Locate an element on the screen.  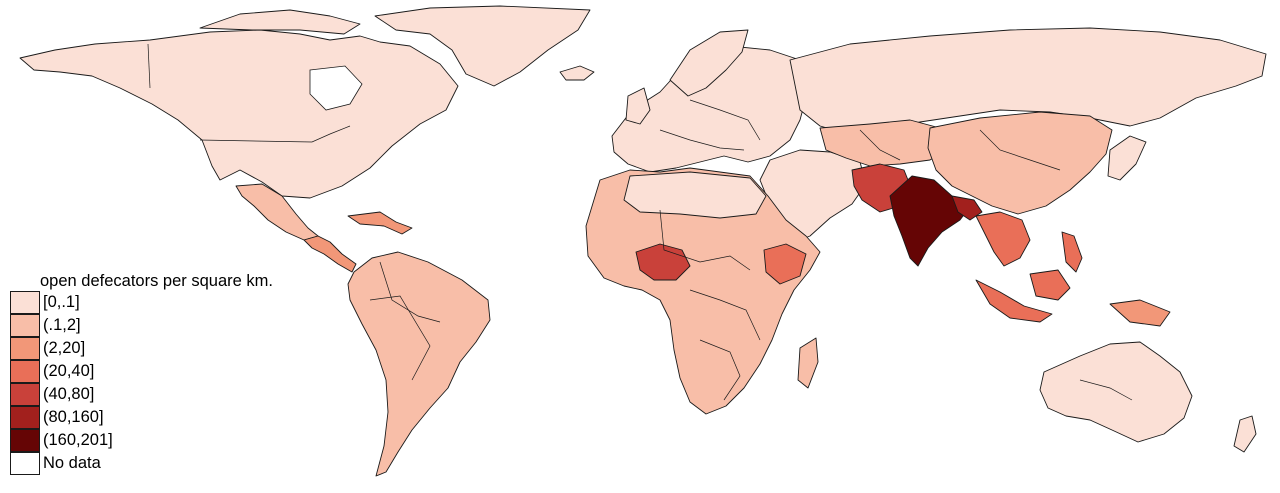
legend-label: (.1,2] is located at coordinates (62, 325).